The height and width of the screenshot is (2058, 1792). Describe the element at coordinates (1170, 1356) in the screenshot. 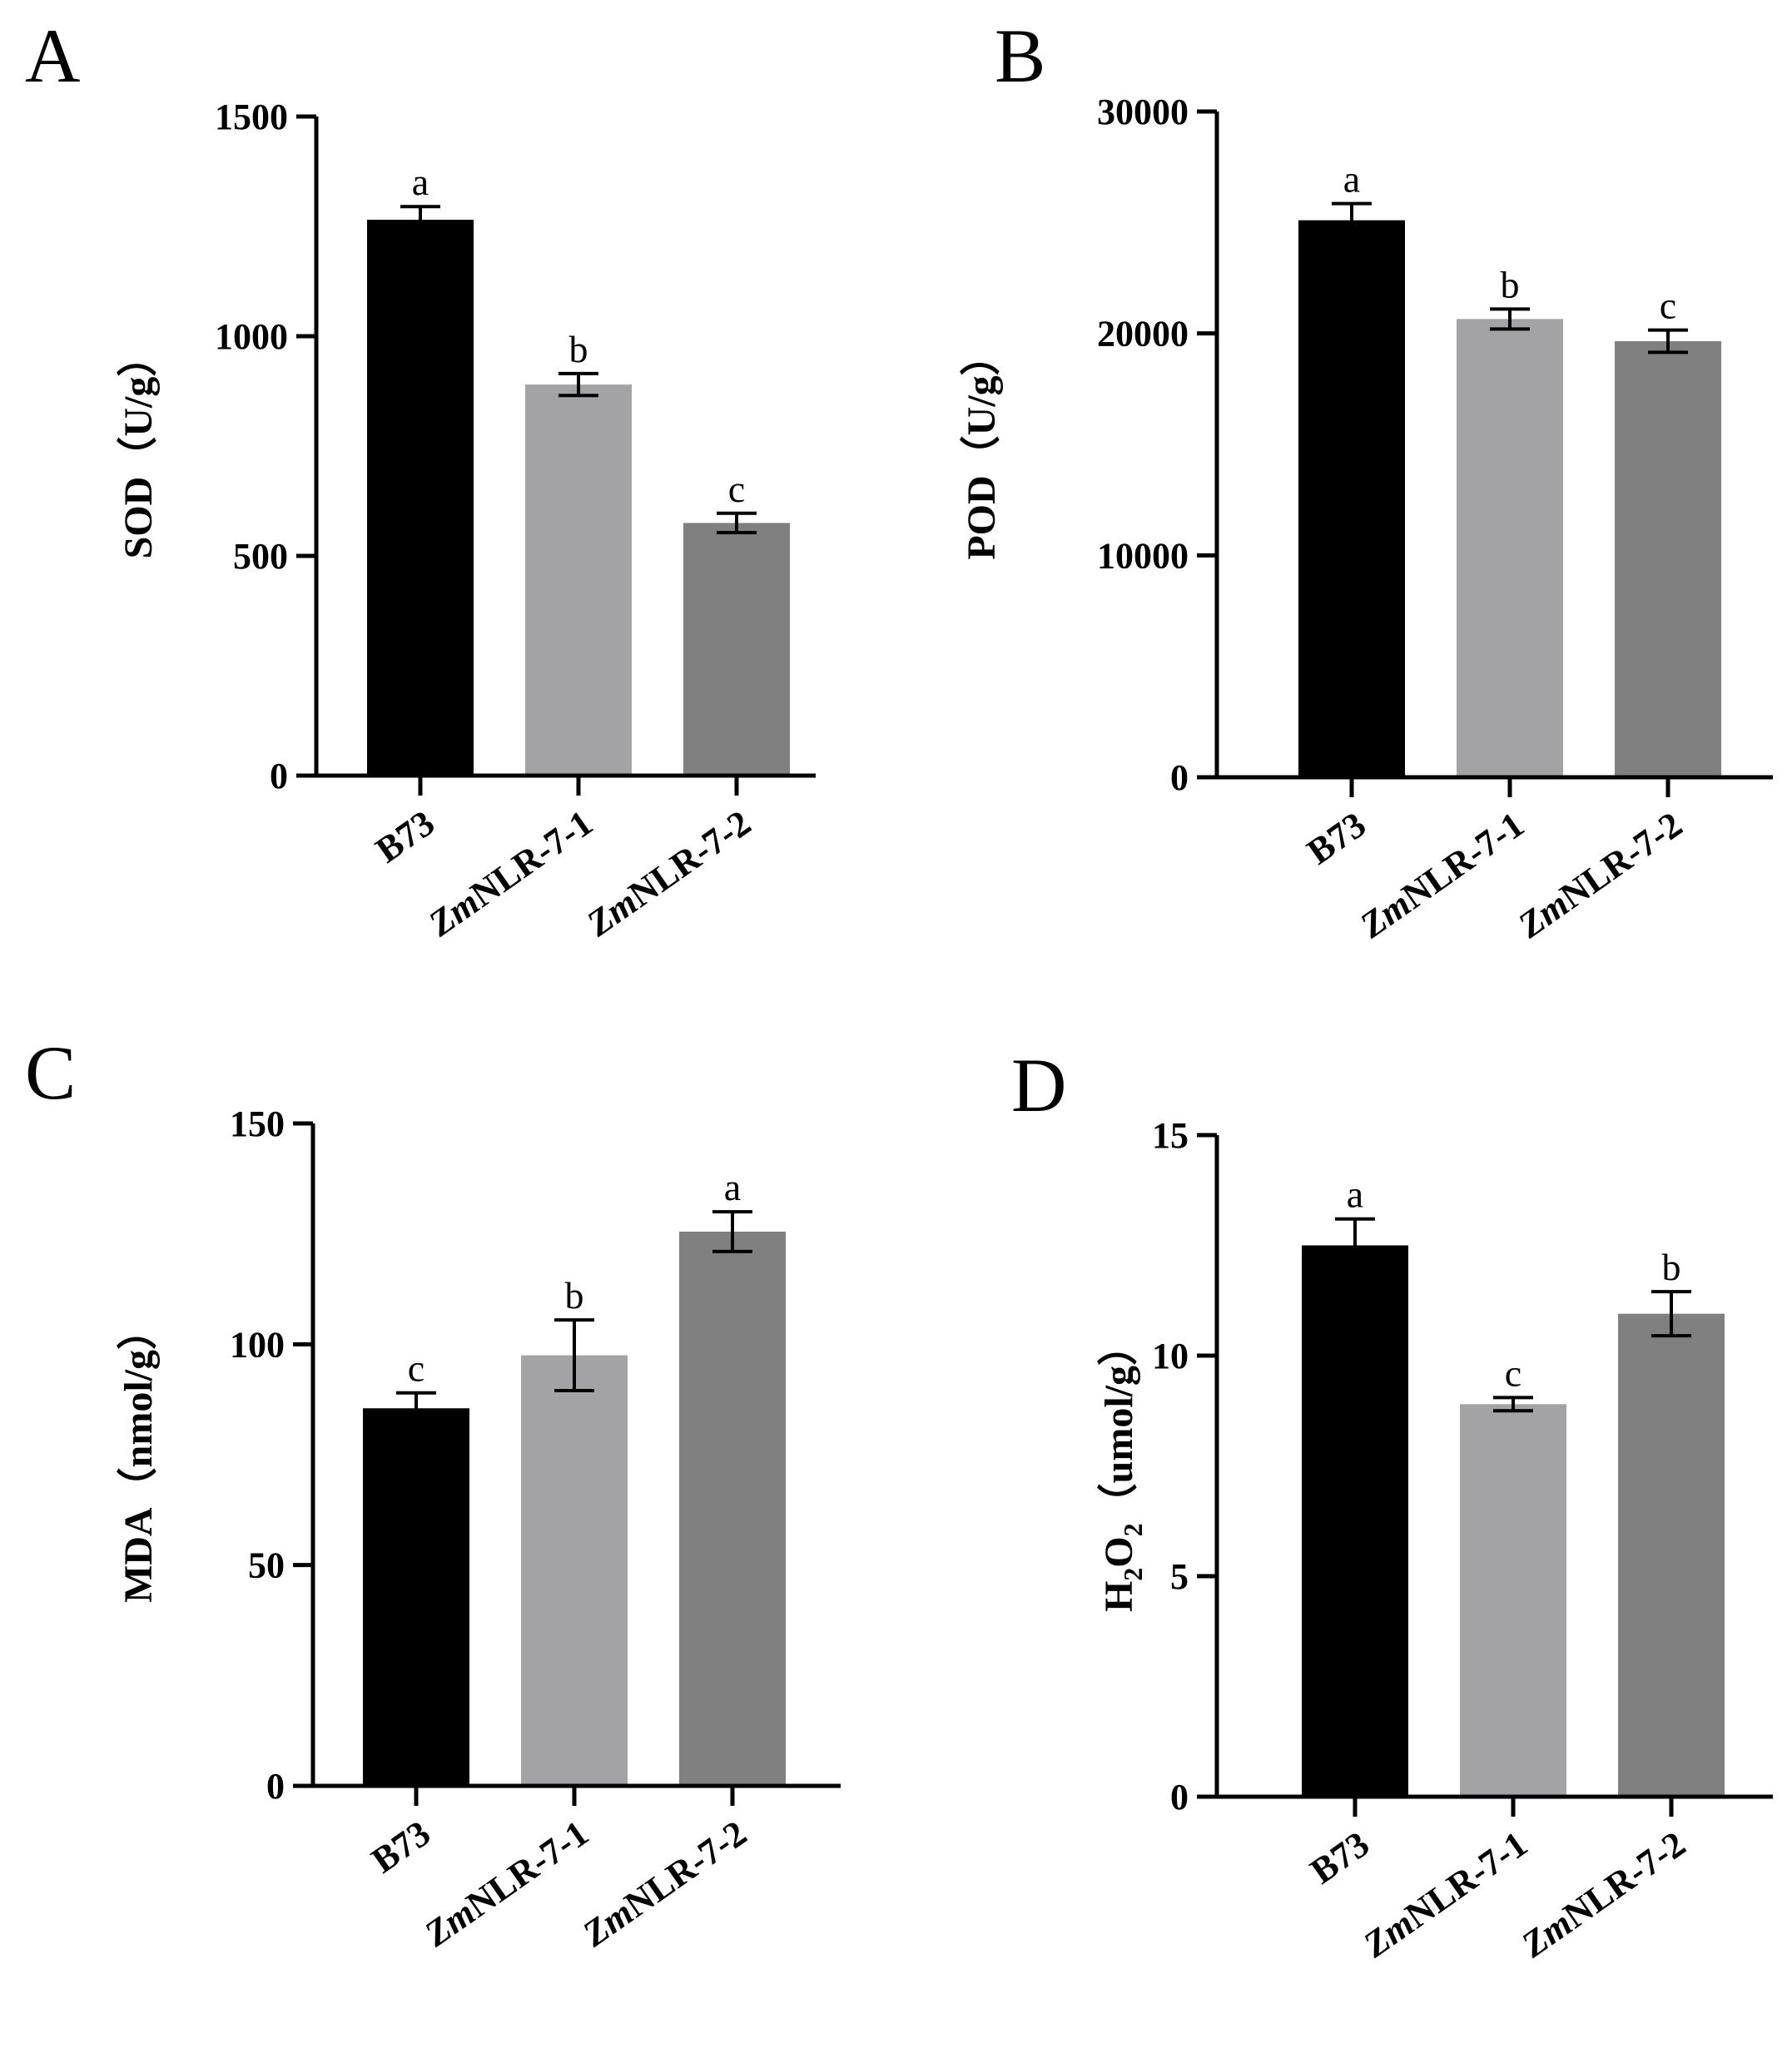

I see `y-tick-label: 10` at that location.